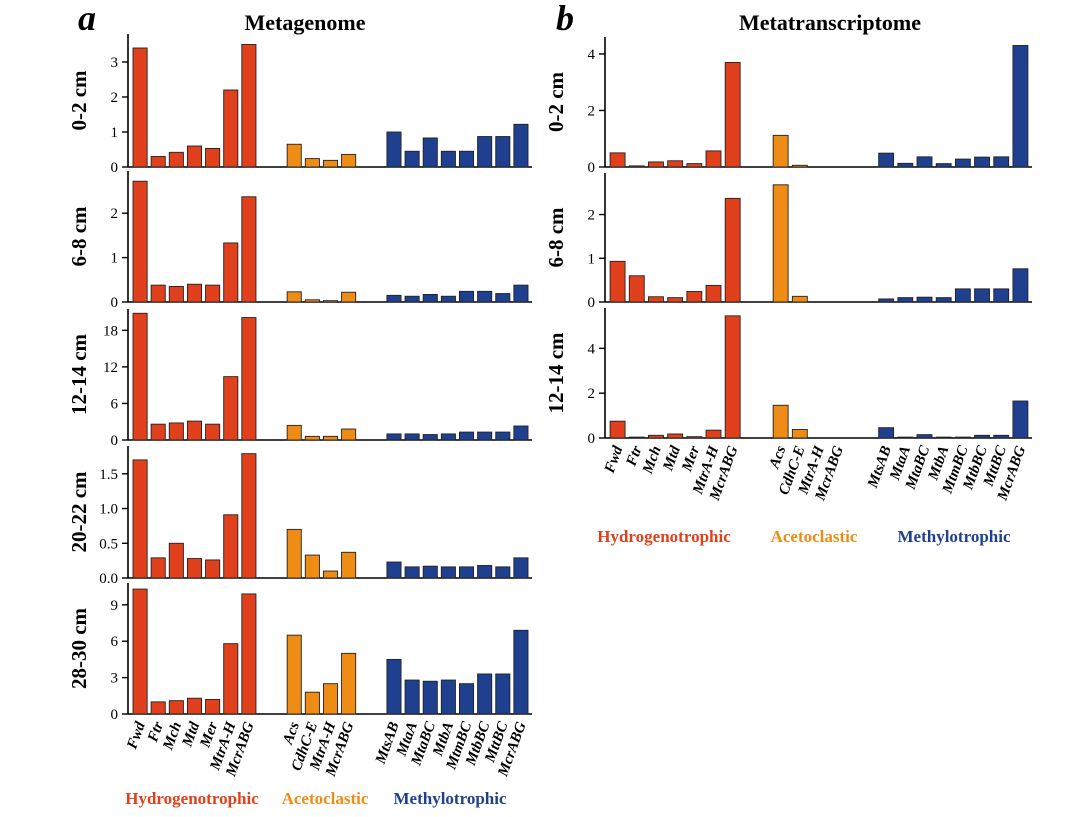 The height and width of the screenshot is (817, 1080). Describe the element at coordinates (556, 101) in the screenshot. I see `row-label: 0-2 cm` at that location.